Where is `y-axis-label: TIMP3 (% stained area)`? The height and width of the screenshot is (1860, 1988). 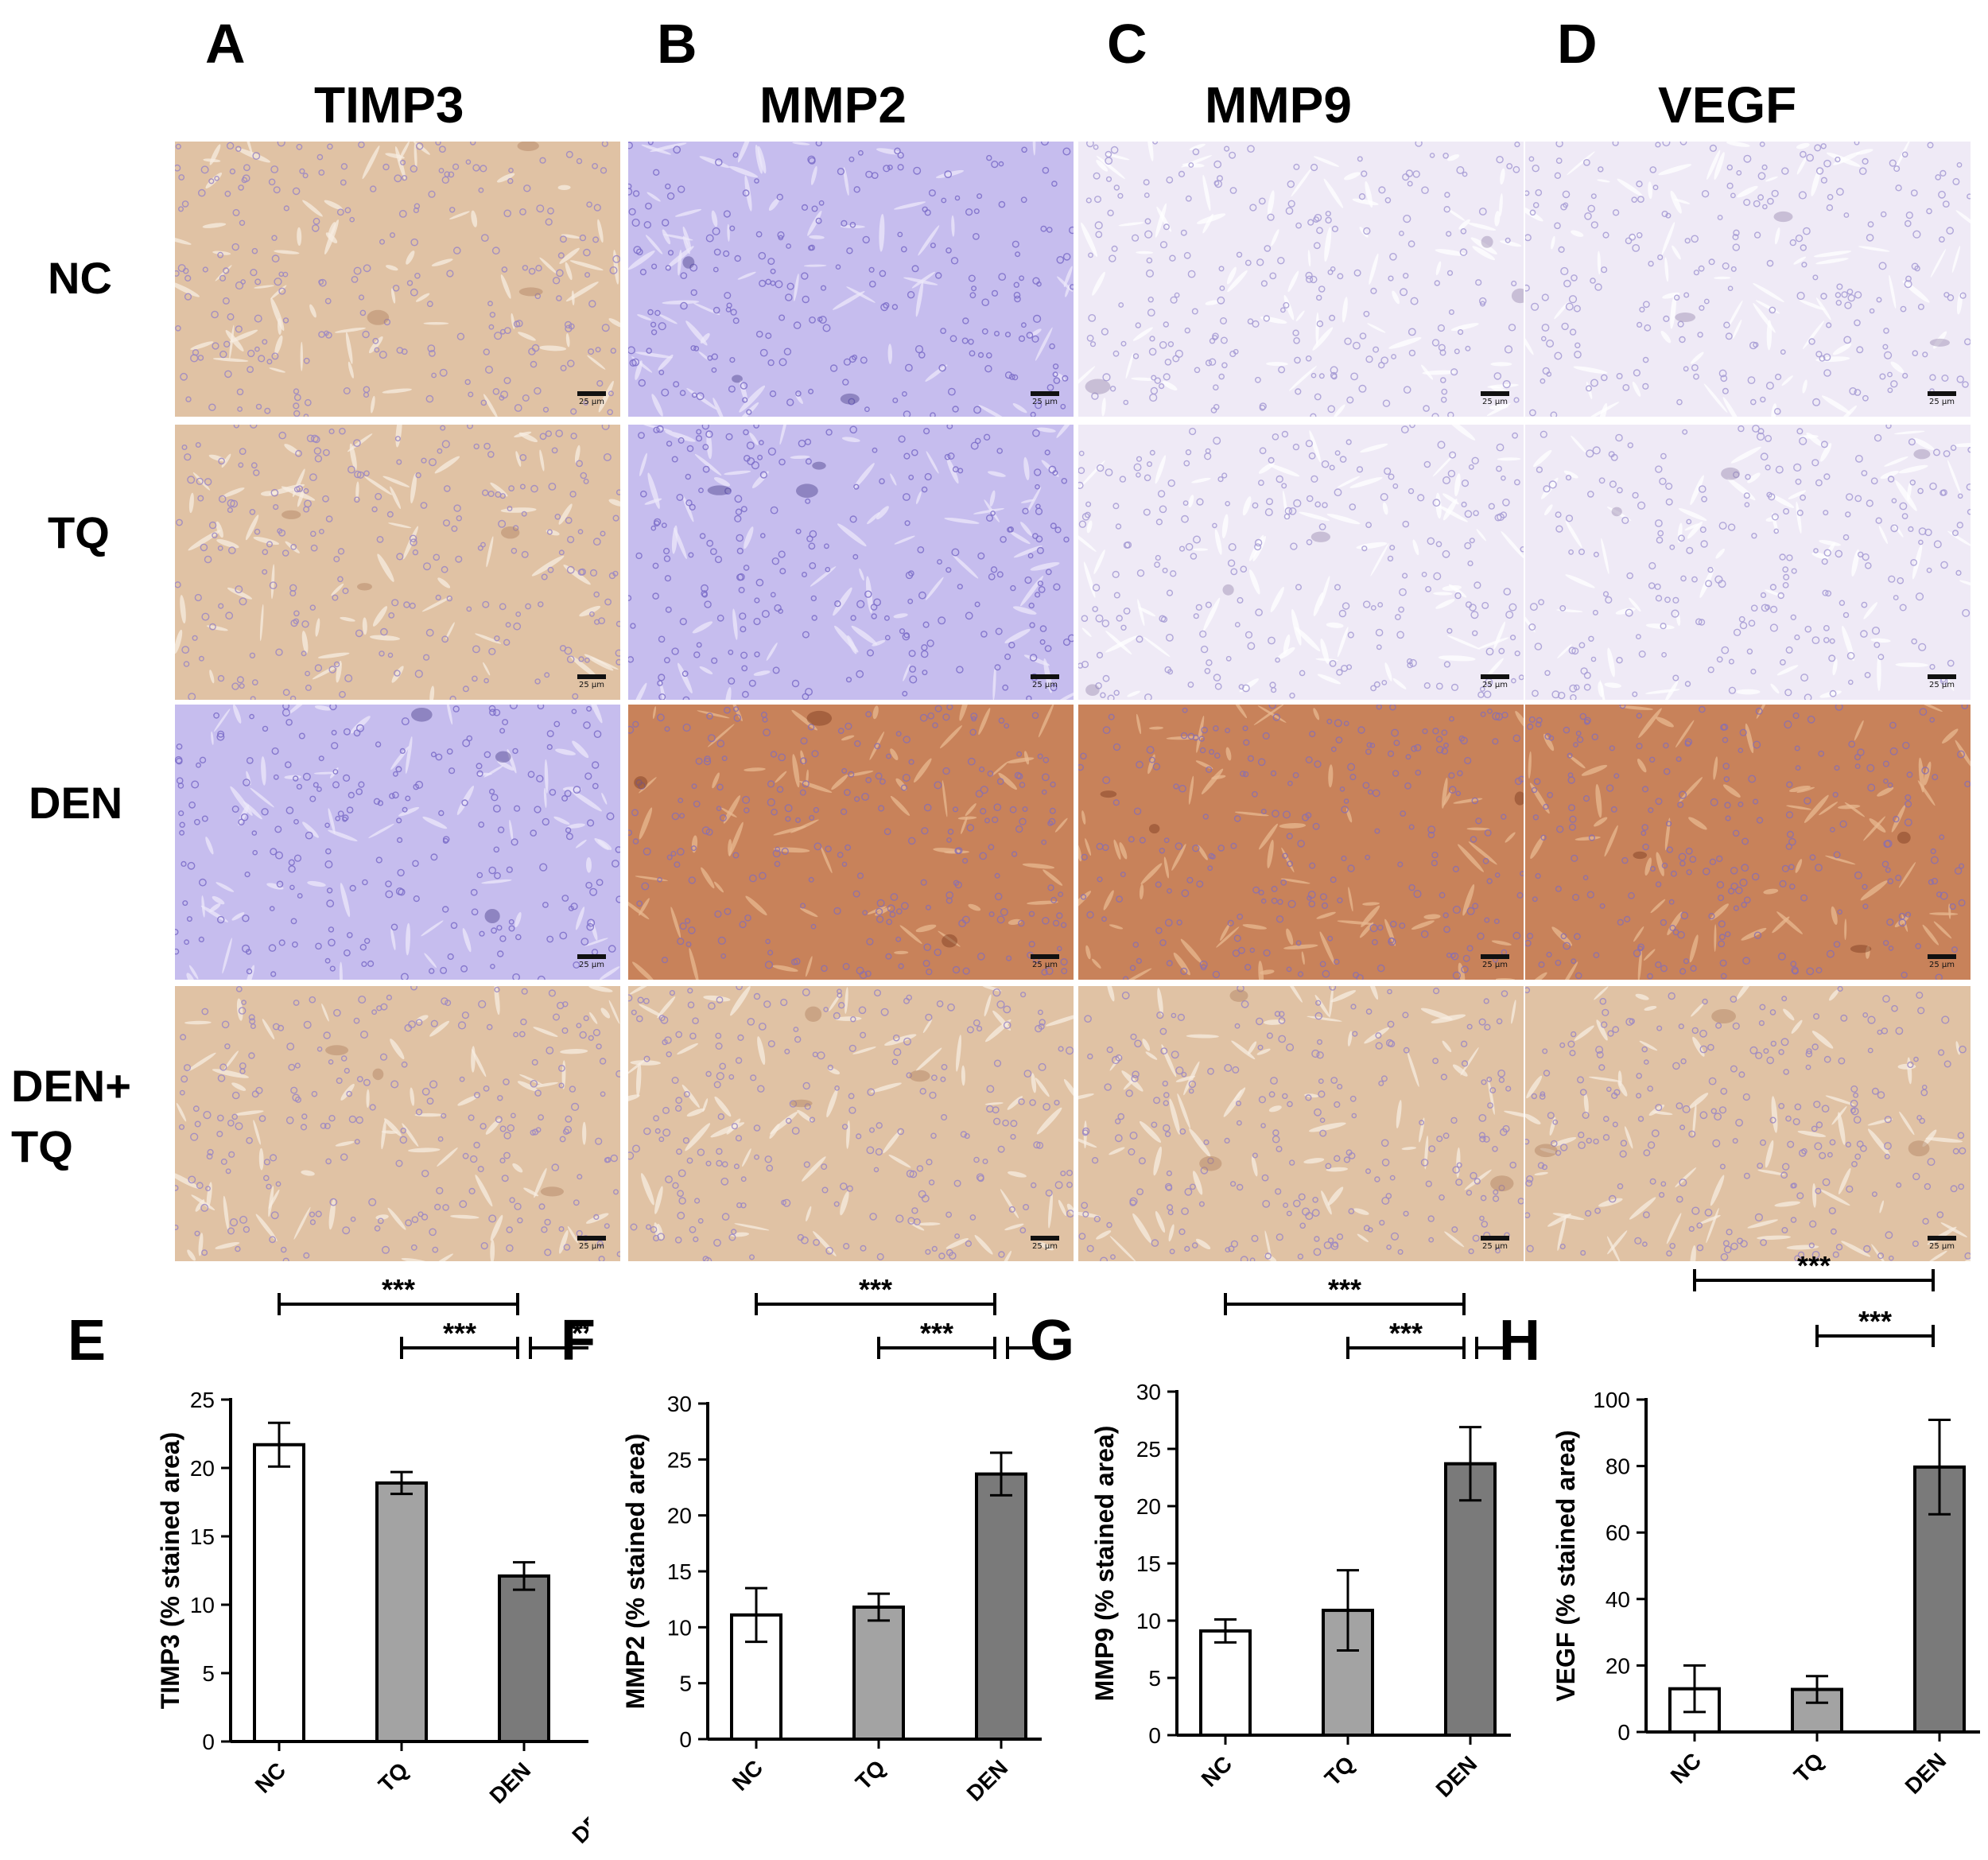
y-axis-label: TIMP3 (% stained area) is located at coordinates (170, 1571).